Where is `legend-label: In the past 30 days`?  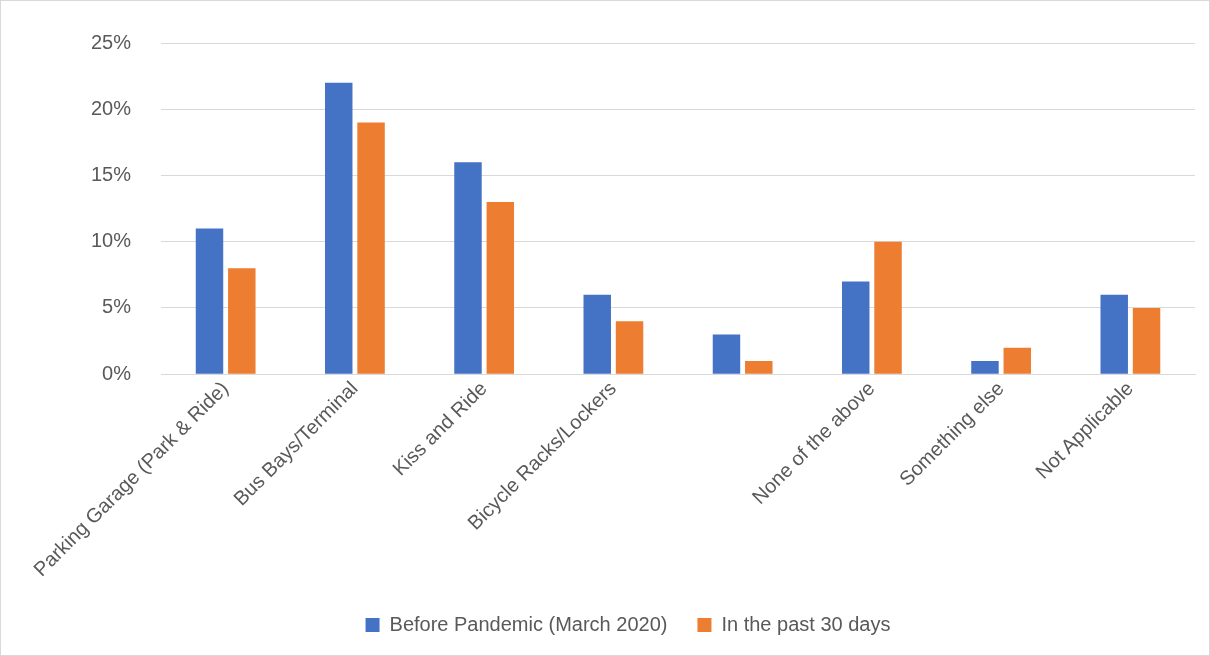
legend-label: In the past 30 days is located at coordinates (806, 623).